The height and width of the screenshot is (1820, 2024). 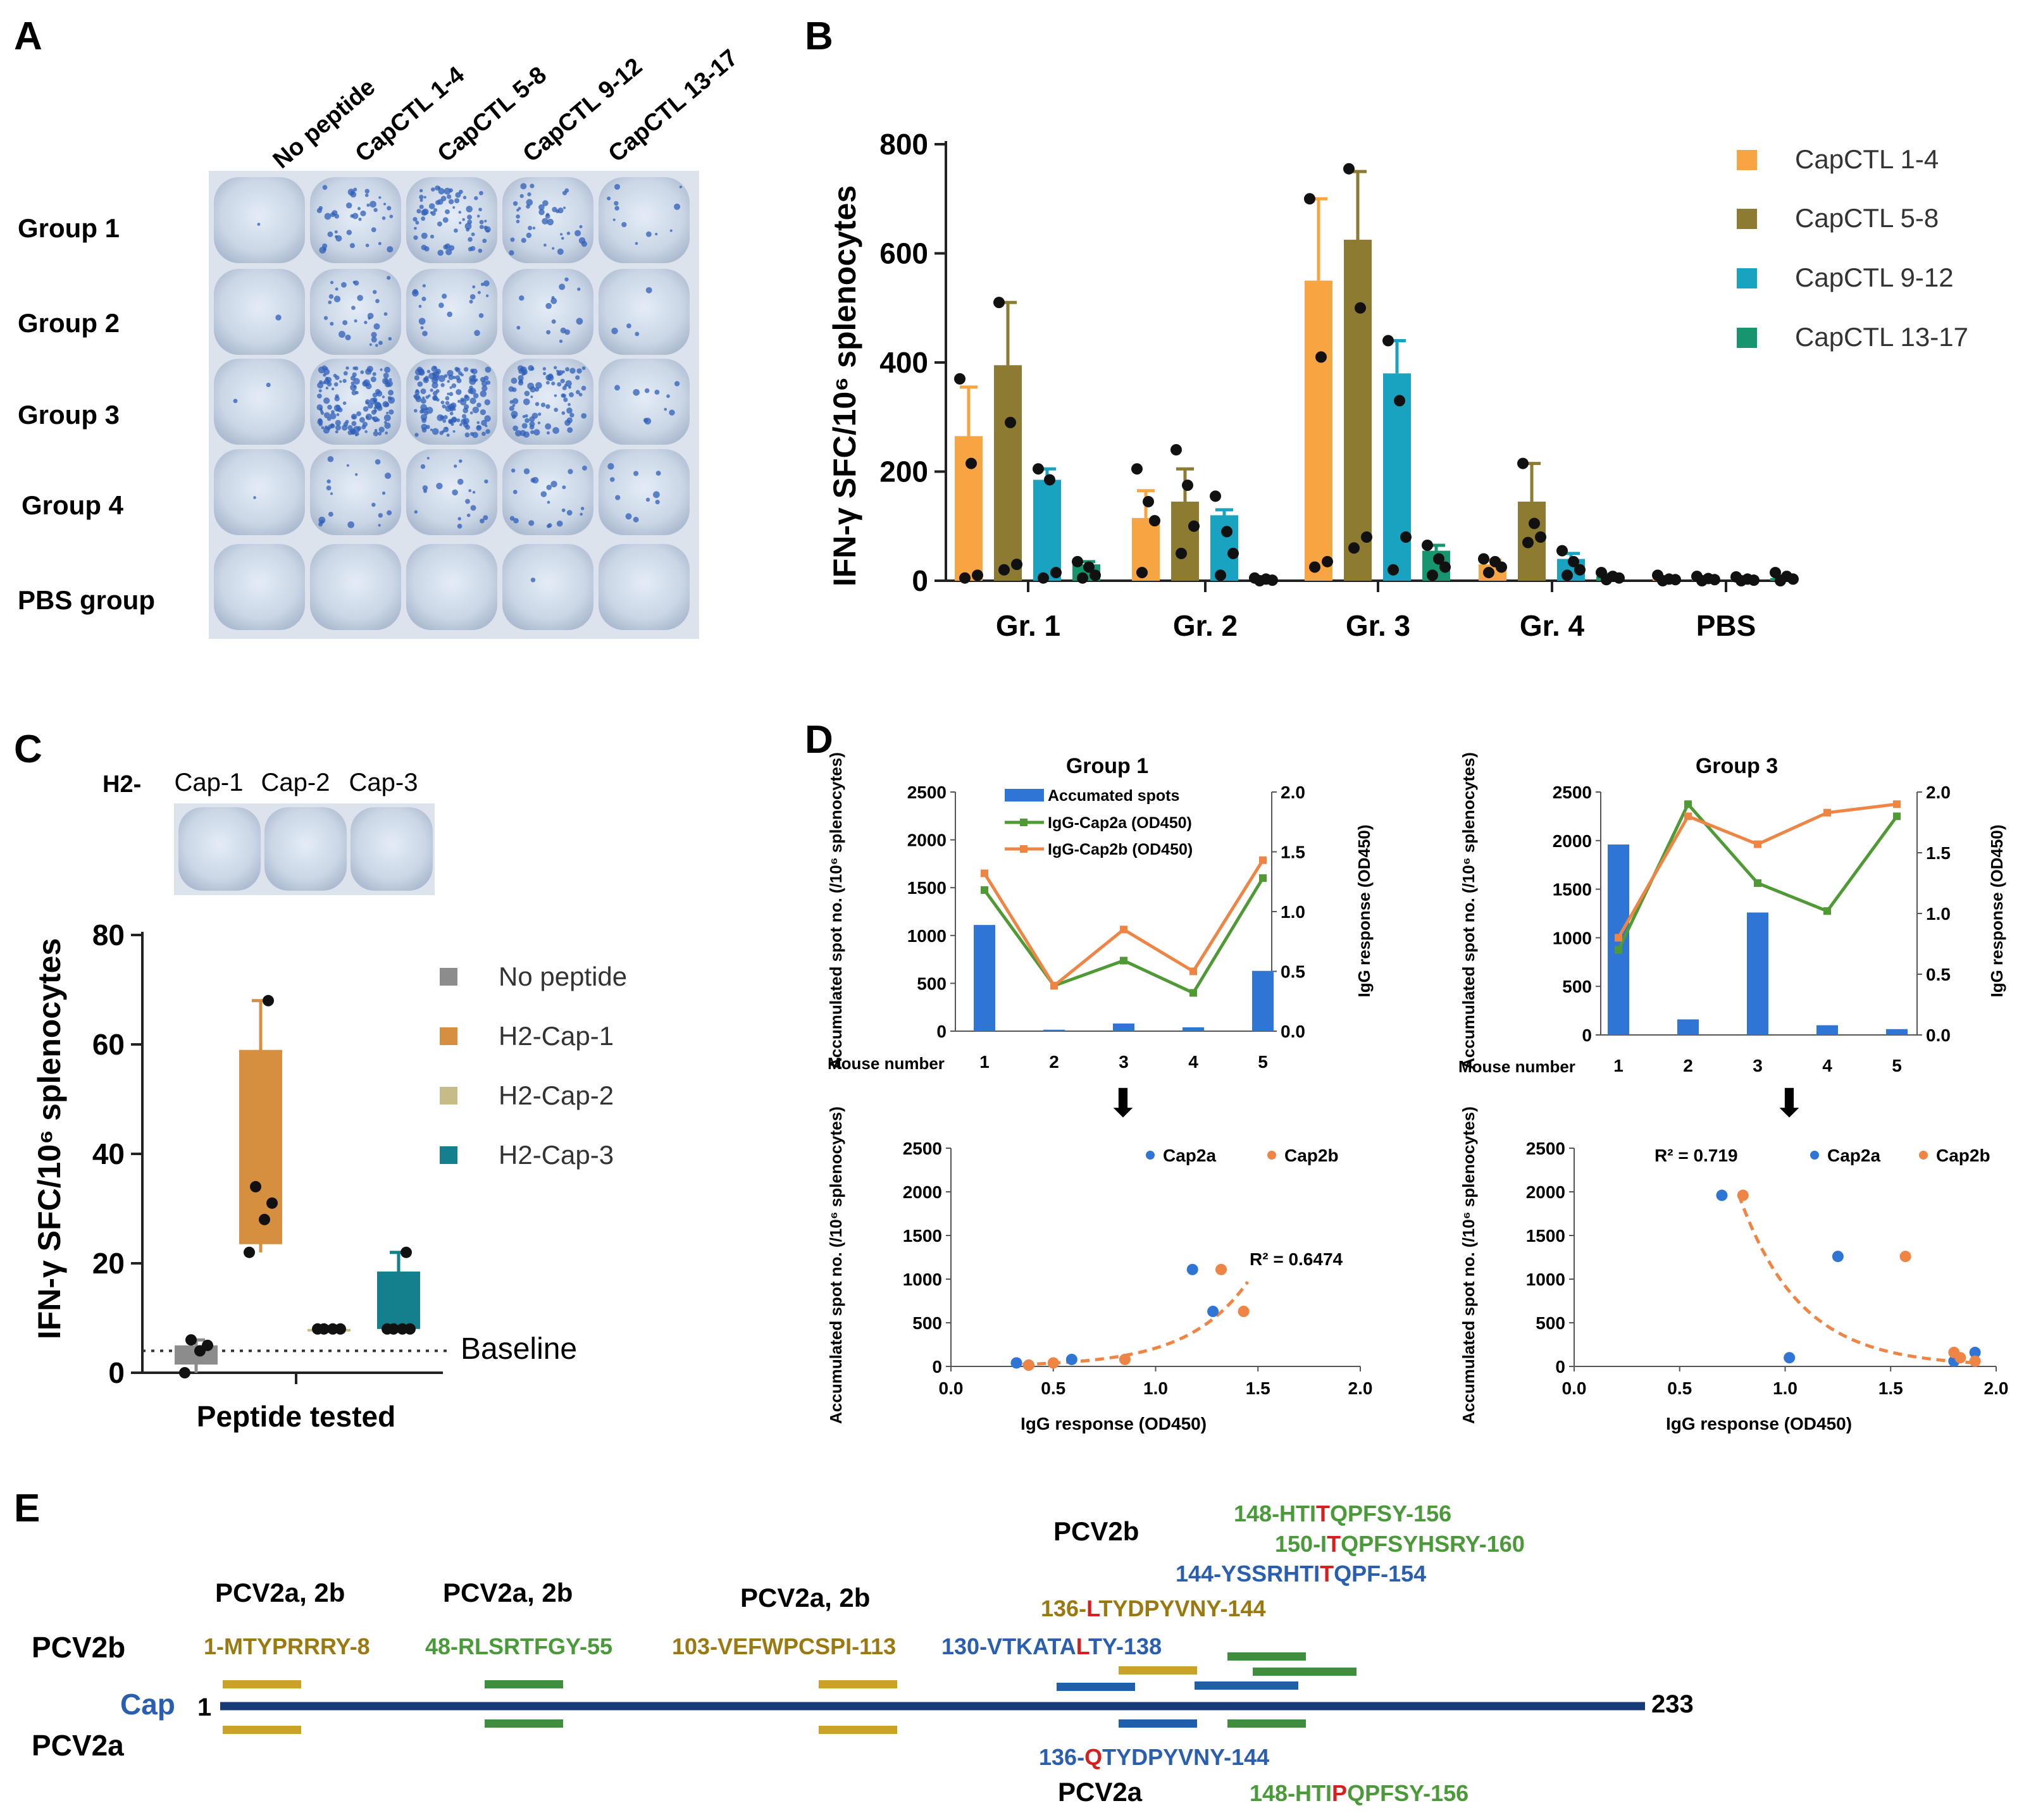 I want to click on line-marker, so click(x=1123, y=929).